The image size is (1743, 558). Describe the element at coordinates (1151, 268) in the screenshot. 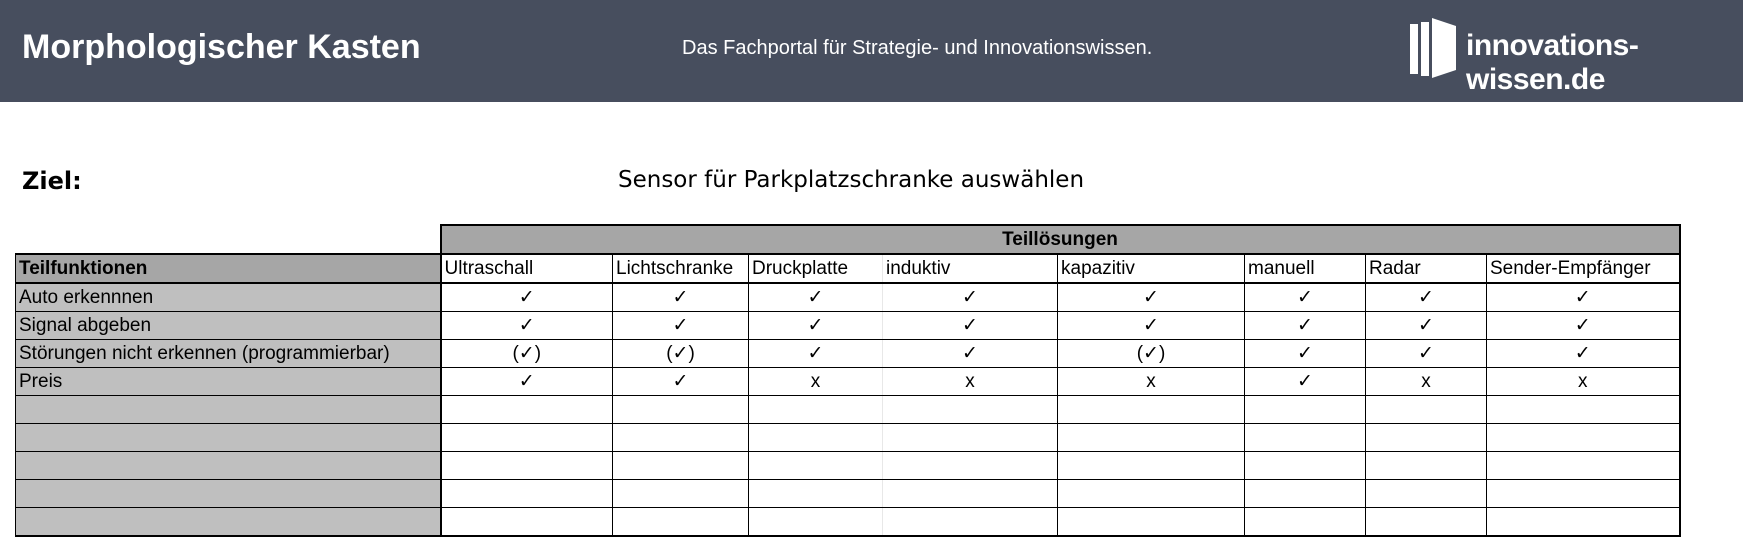

I see `column-header: kapazitiv` at that location.